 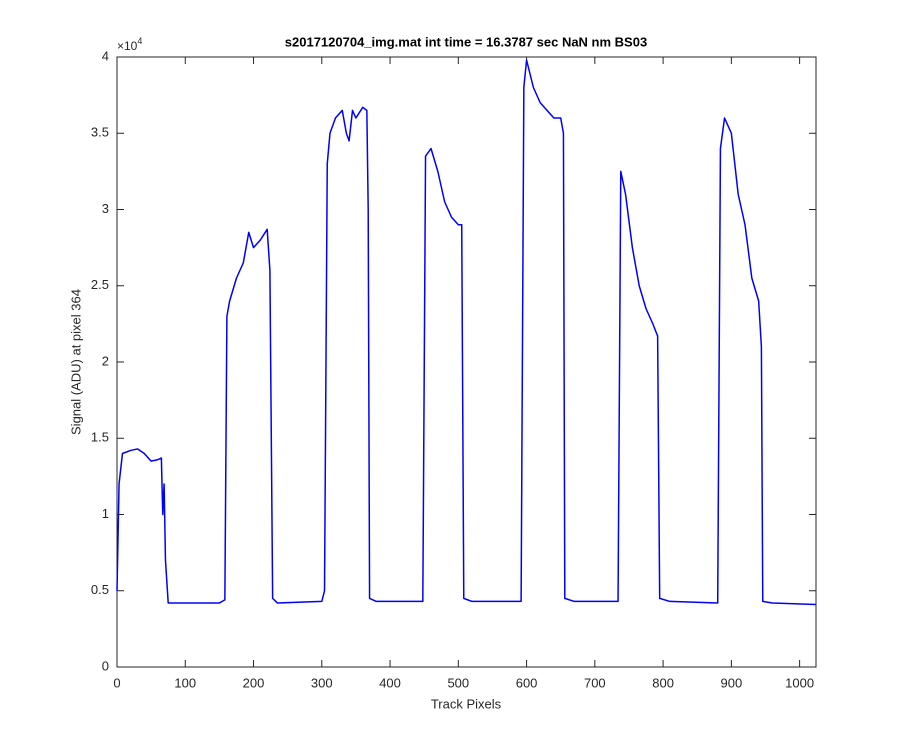 I want to click on x-tick-label: 1000, so click(x=799, y=682).